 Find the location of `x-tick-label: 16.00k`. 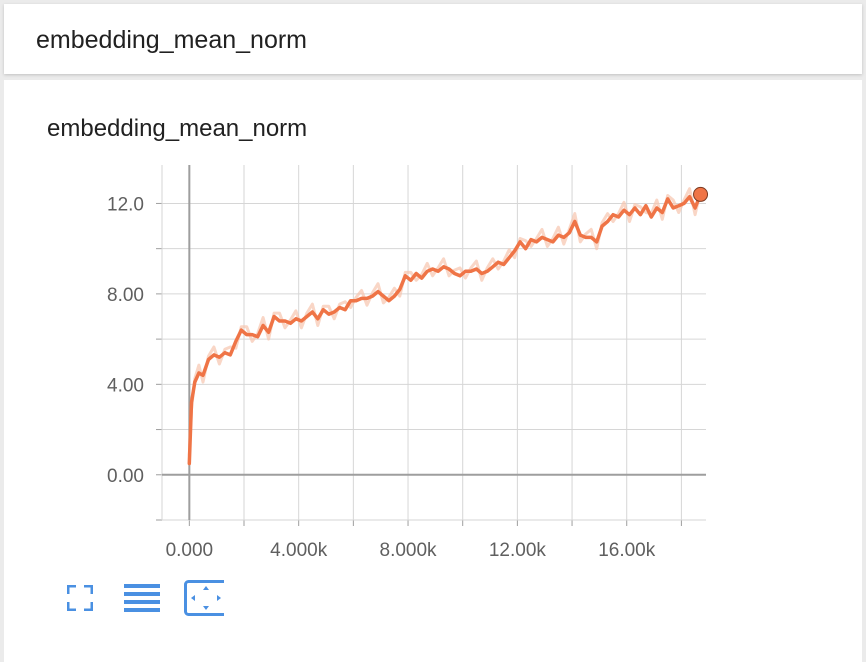

x-tick-label: 16.00k is located at coordinates (627, 550).